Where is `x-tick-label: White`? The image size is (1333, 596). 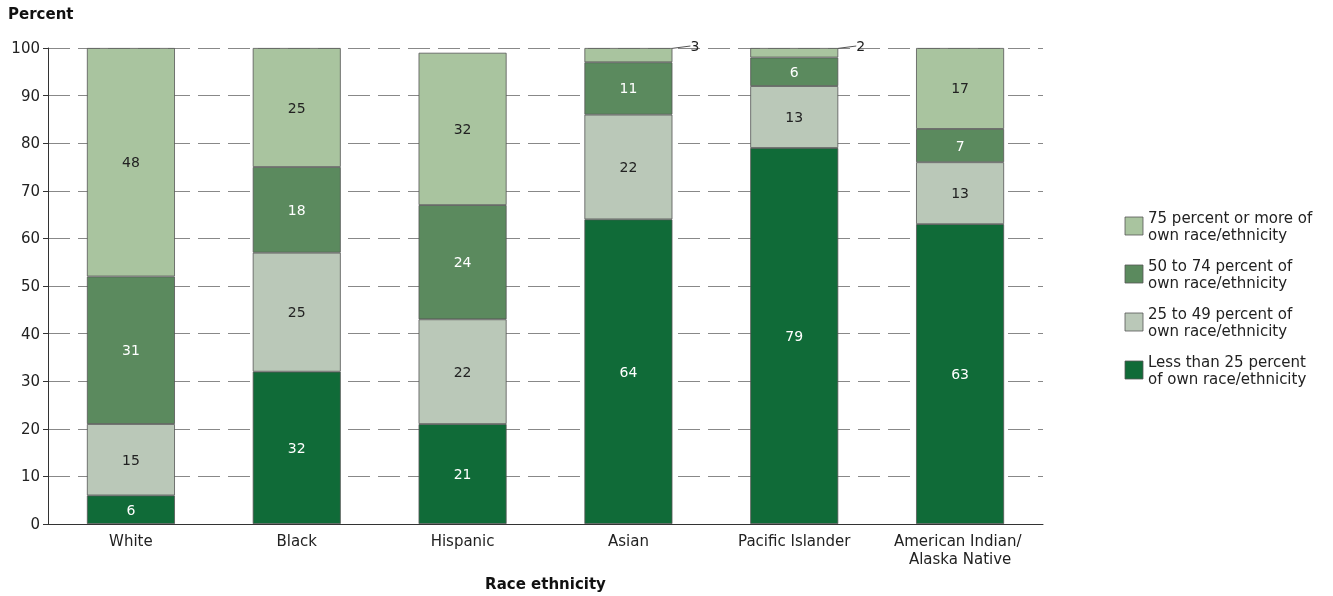
x-tick-label: White is located at coordinates (131, 541).